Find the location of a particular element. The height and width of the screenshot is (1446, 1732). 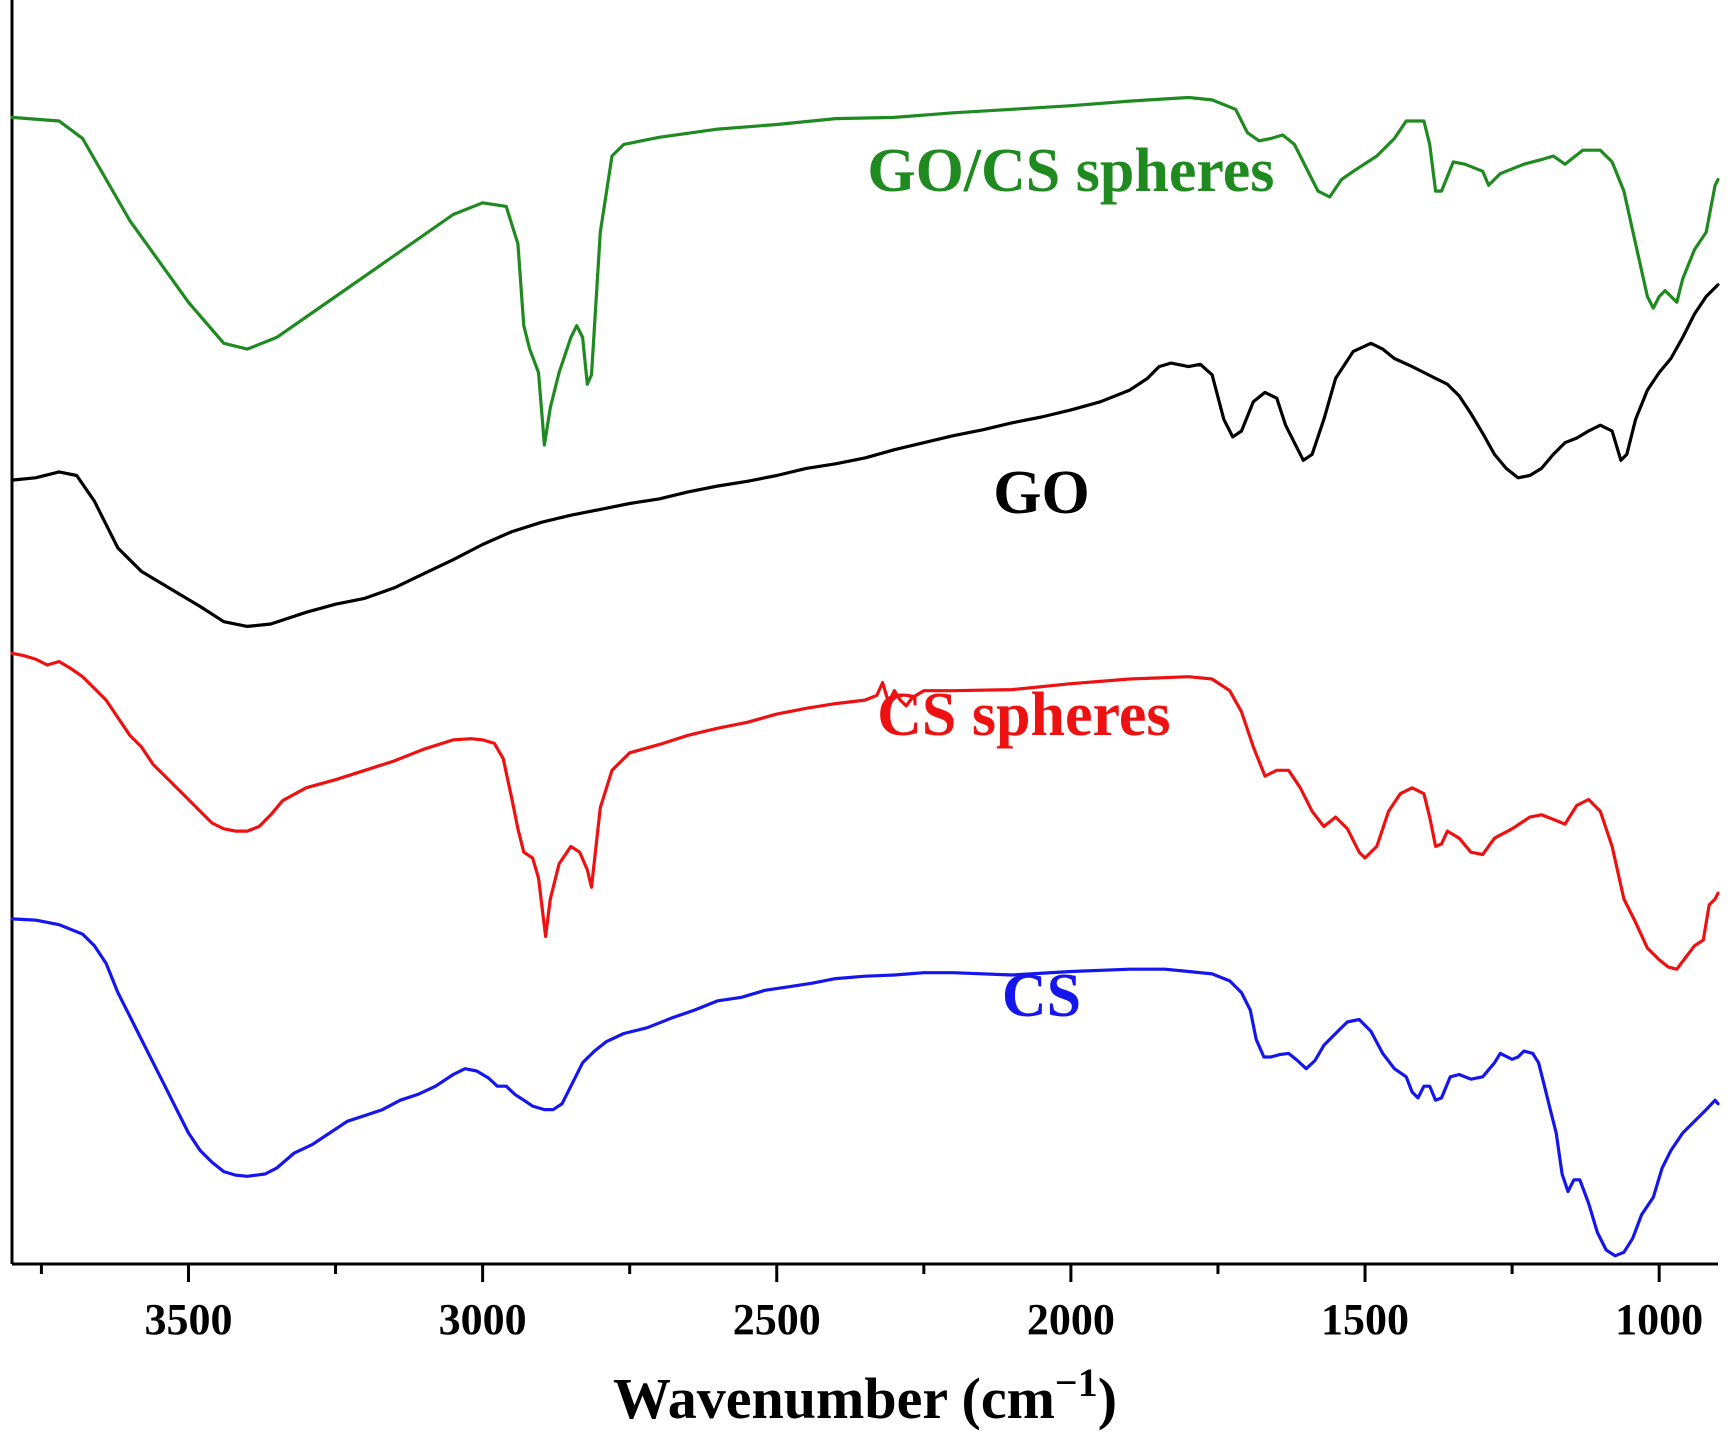

x-tick-label: 2500 is located at coordinates (777, 1319).